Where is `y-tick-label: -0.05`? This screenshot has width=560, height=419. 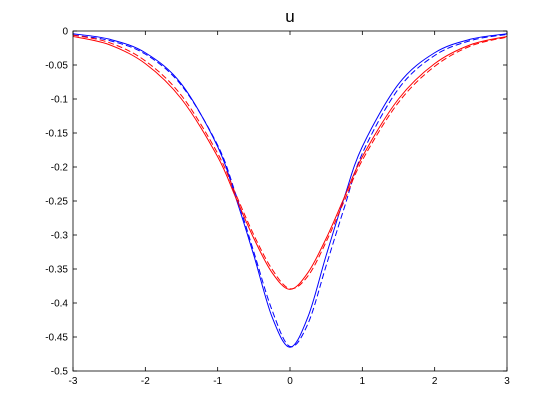
y-tick-label: -0.05 is located at coordinates (56, 66).